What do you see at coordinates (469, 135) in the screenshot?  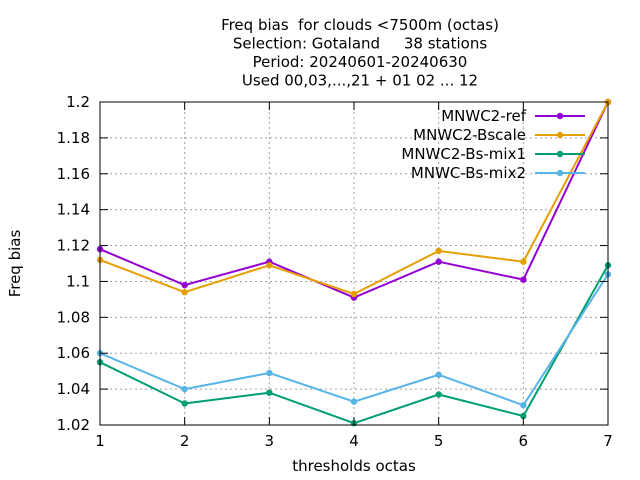 I see `legend-label: MNWC2-Bscale` at bounding box center [469, 135].